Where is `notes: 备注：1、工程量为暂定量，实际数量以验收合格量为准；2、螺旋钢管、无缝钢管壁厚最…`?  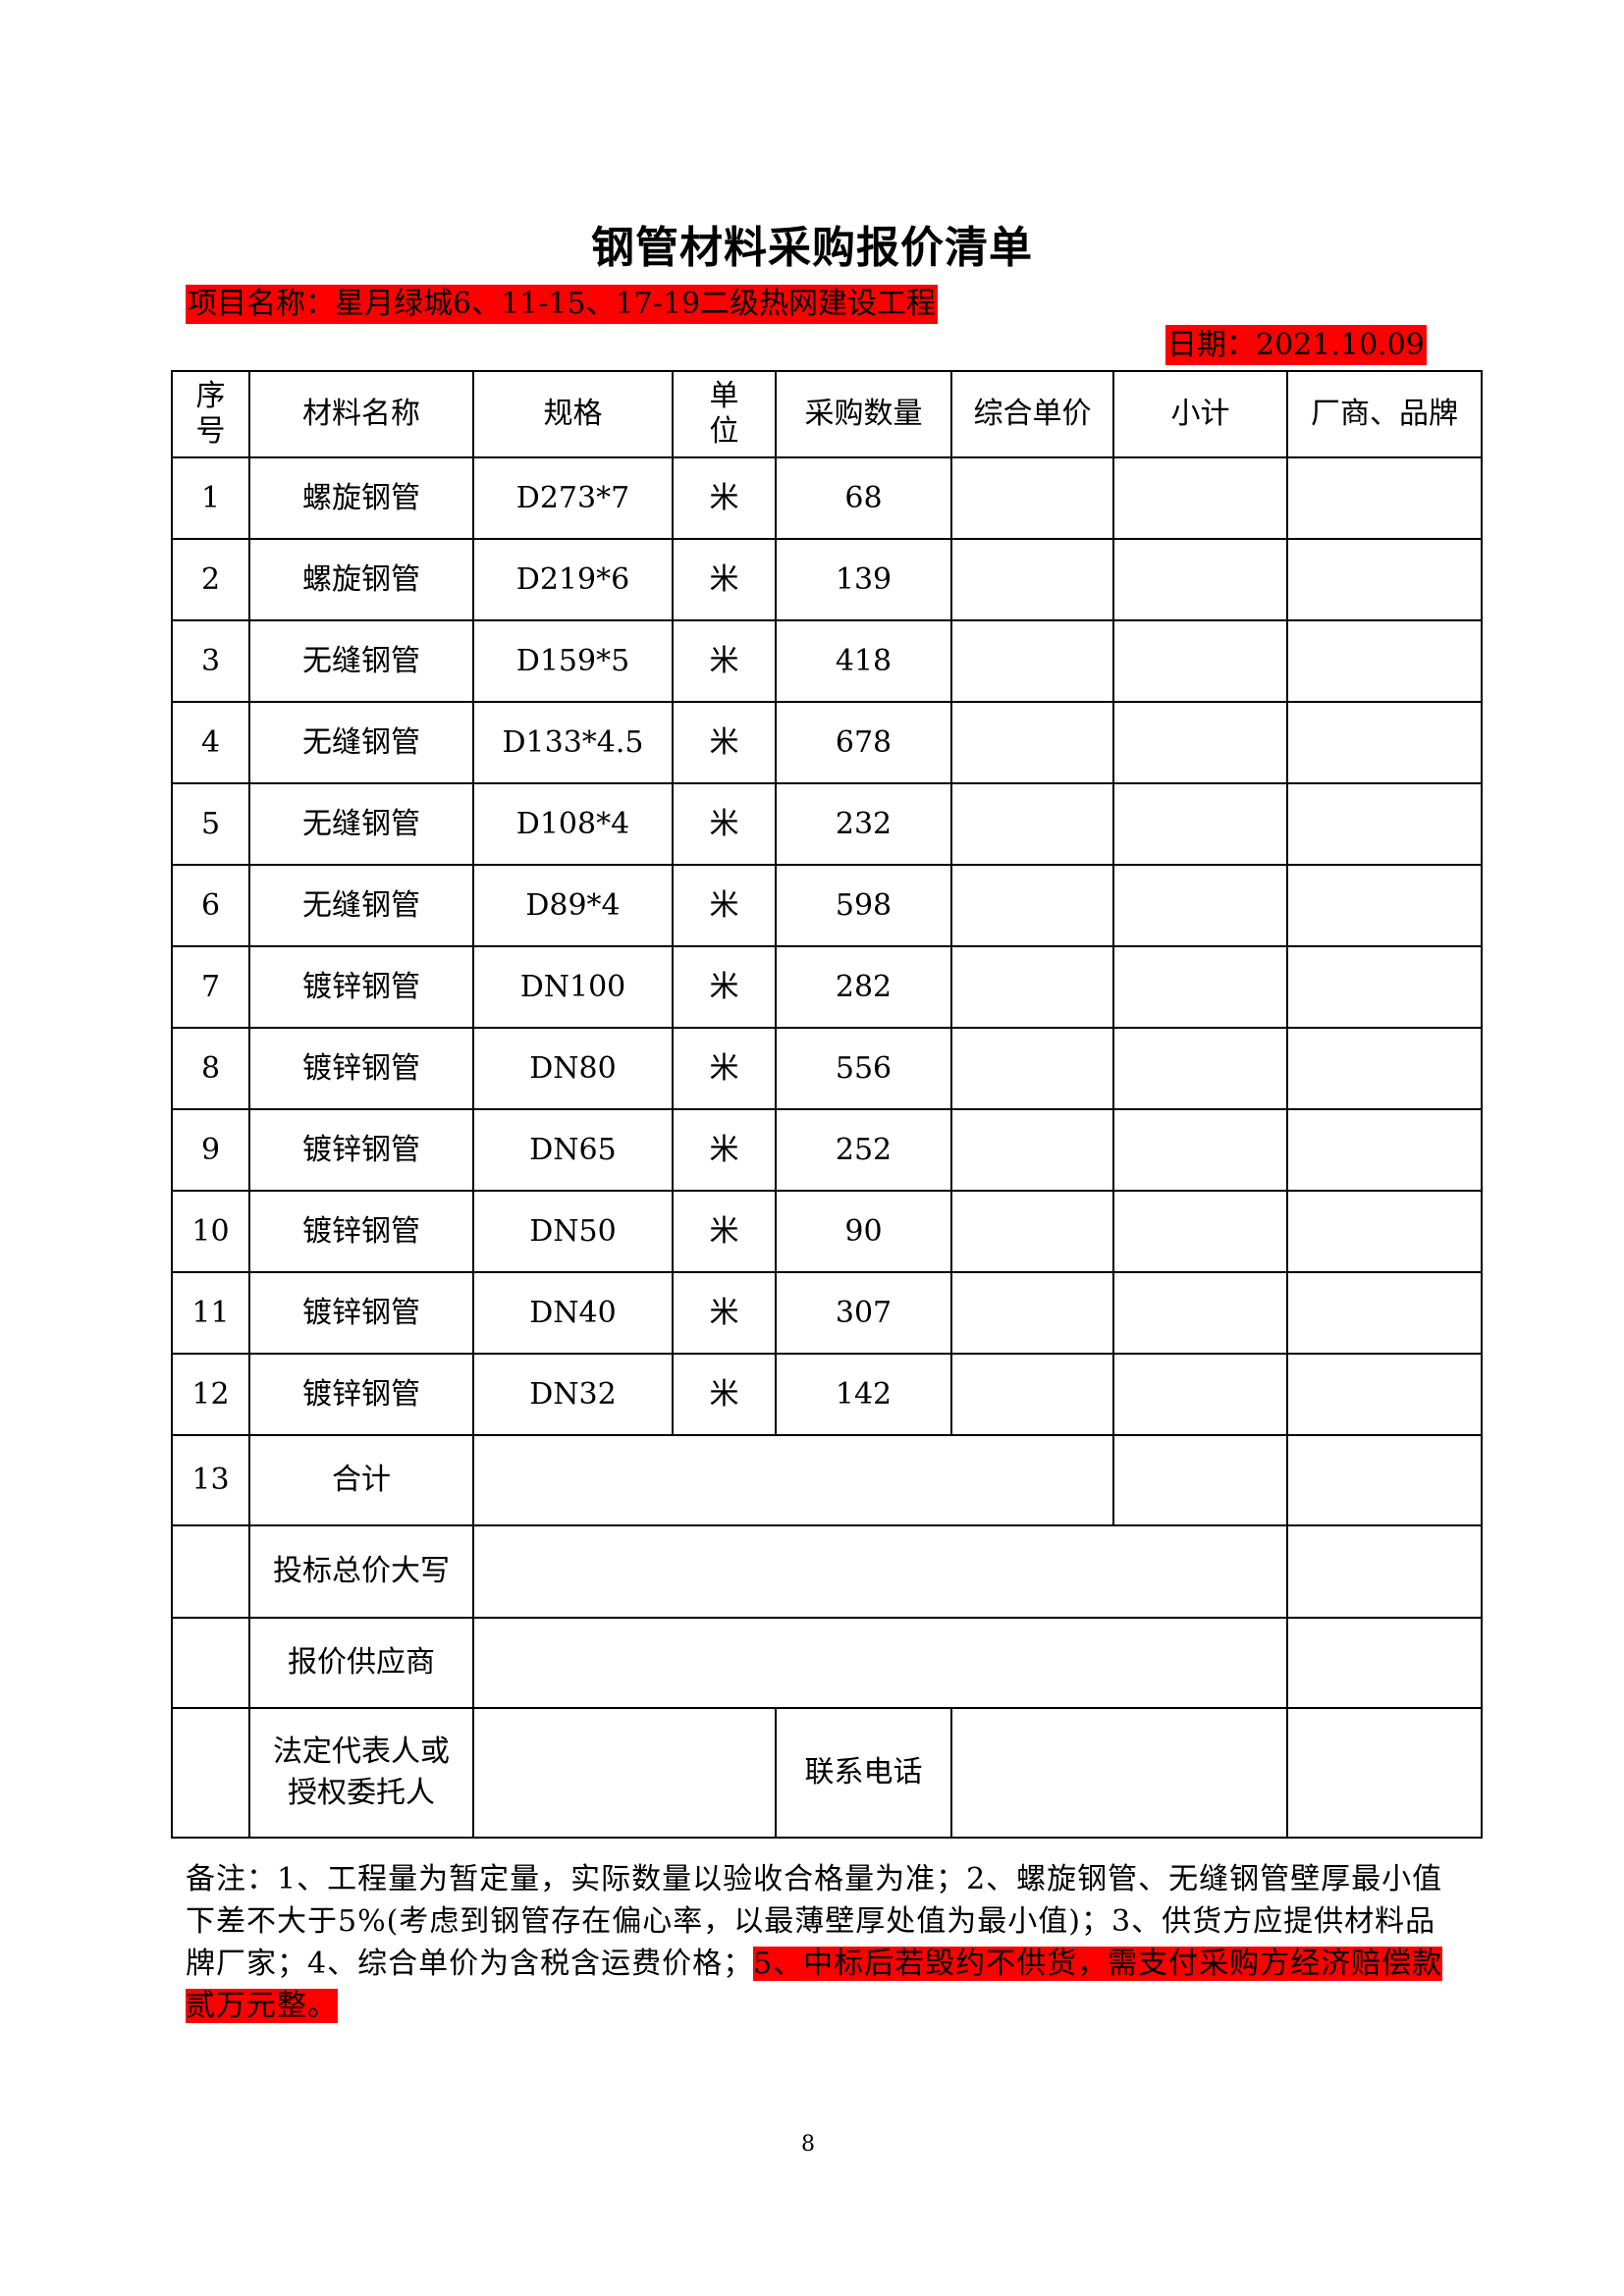 notes: 备注：1、工程量为暂定量，实际数量以验收合格量为准；2、螺旋钢管、无缝钢管壁厚最… is located at coordinates (824, 1942).